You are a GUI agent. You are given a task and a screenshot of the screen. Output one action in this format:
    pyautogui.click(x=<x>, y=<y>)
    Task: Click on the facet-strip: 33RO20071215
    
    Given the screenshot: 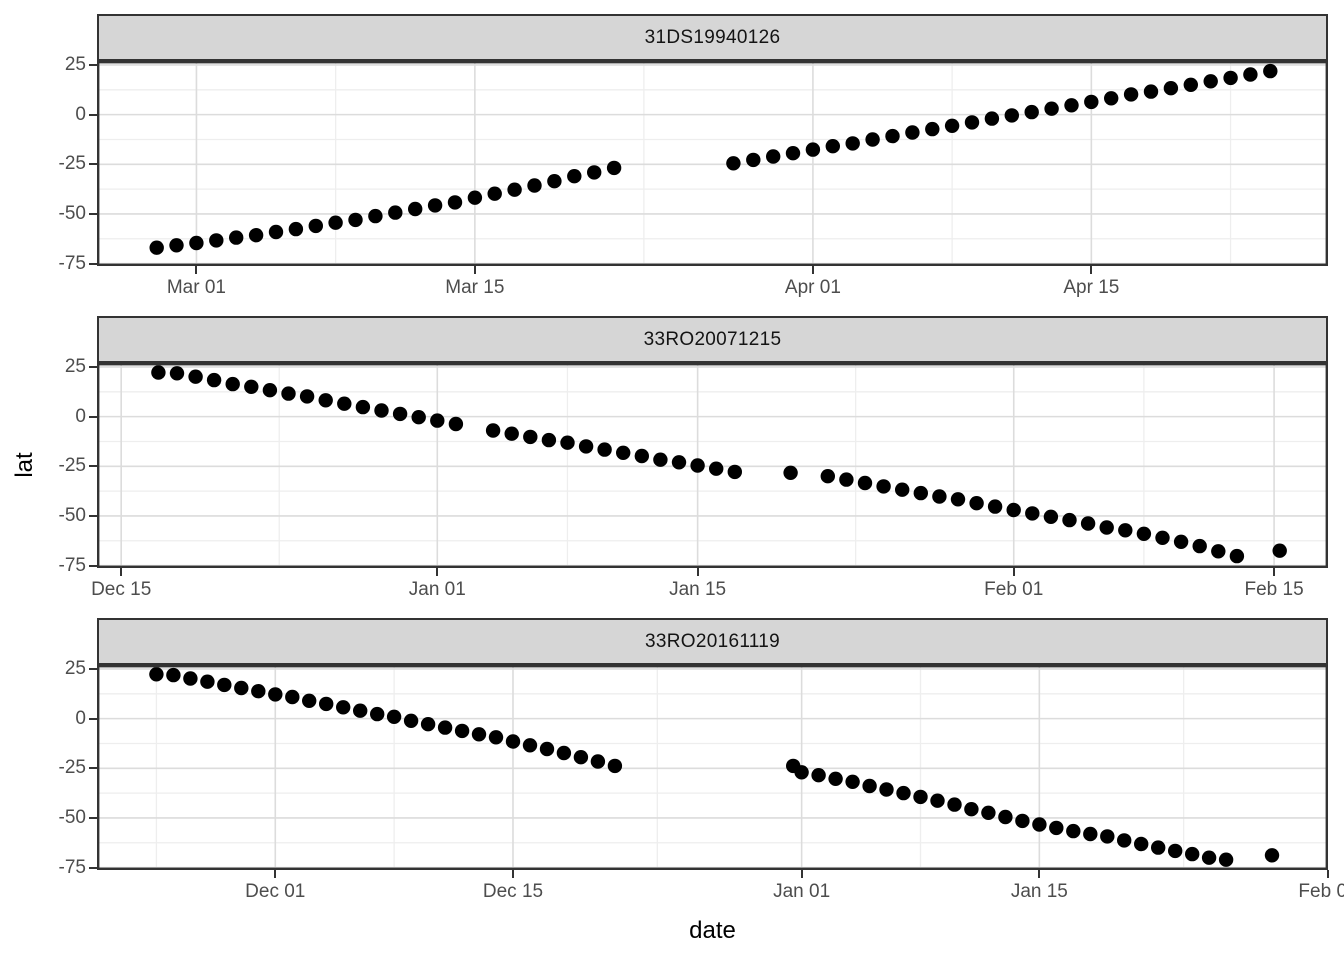 What is the action you would take?
    pyautogui.click(x=712, y=339)
    